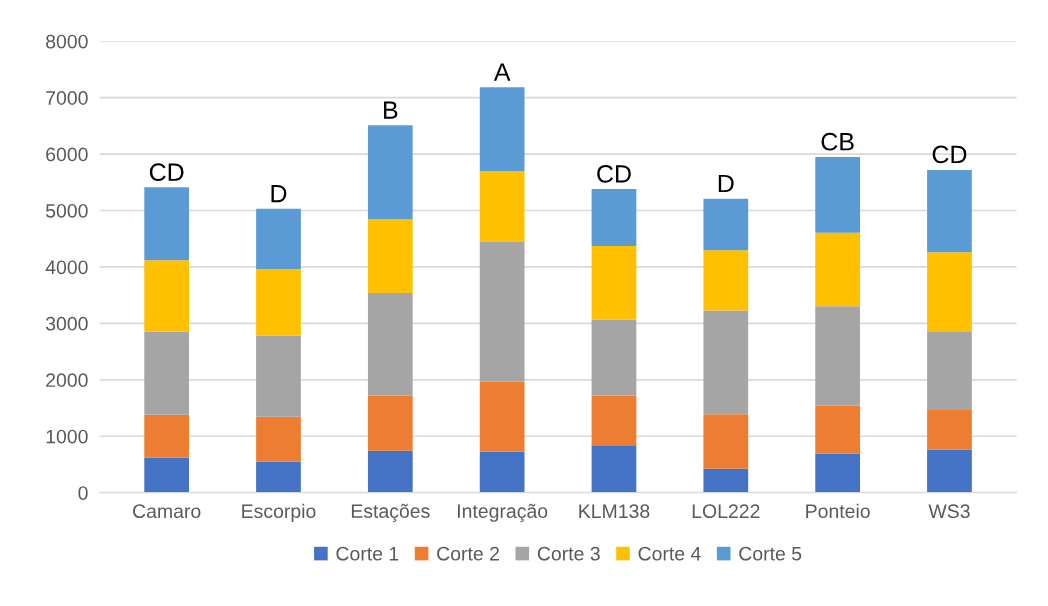 This screenshot has width=1048, height=606. Describe the element at coordinates (390, 512) in the screenshot. I see `x-tick-label: Estações` at that location.